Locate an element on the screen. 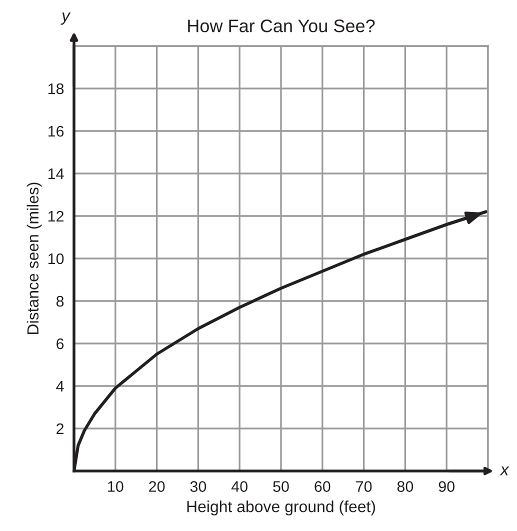 The image size is (517, 531). x-tick-label: 50 is located at coordinates (281, 486).